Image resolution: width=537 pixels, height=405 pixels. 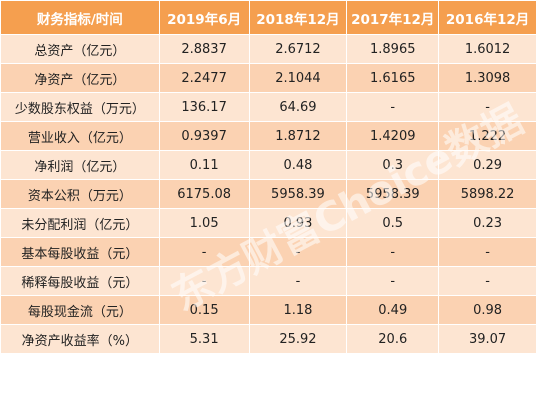 What do you see at coordinates (393, 78) in the screenshot?
I see `table-cell: 1.6165` at bounding box center [393, 78].